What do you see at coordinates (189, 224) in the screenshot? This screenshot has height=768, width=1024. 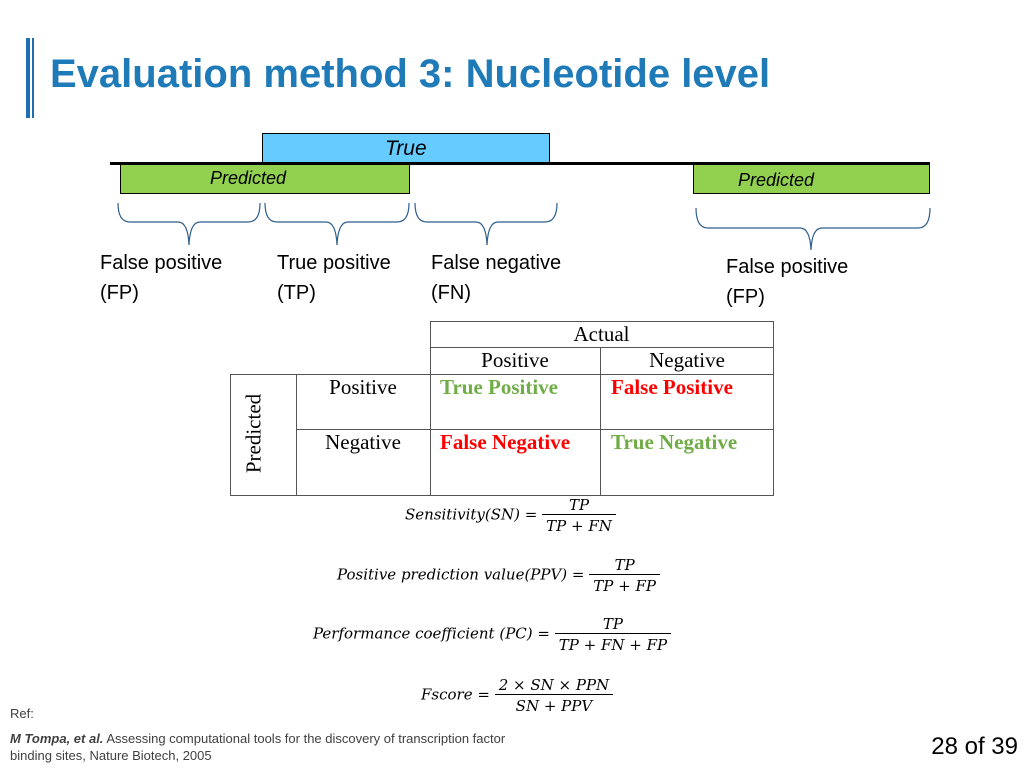 I see `brace-fp-left` at bounding box center [189, 224].